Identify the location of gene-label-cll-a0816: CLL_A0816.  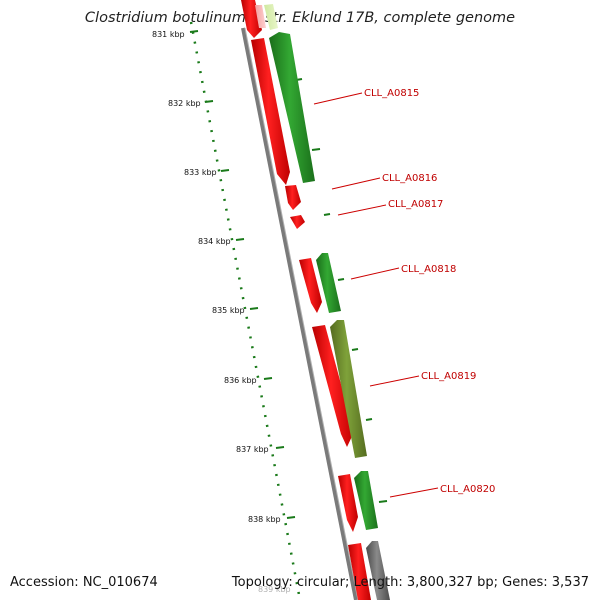
(409, 178).